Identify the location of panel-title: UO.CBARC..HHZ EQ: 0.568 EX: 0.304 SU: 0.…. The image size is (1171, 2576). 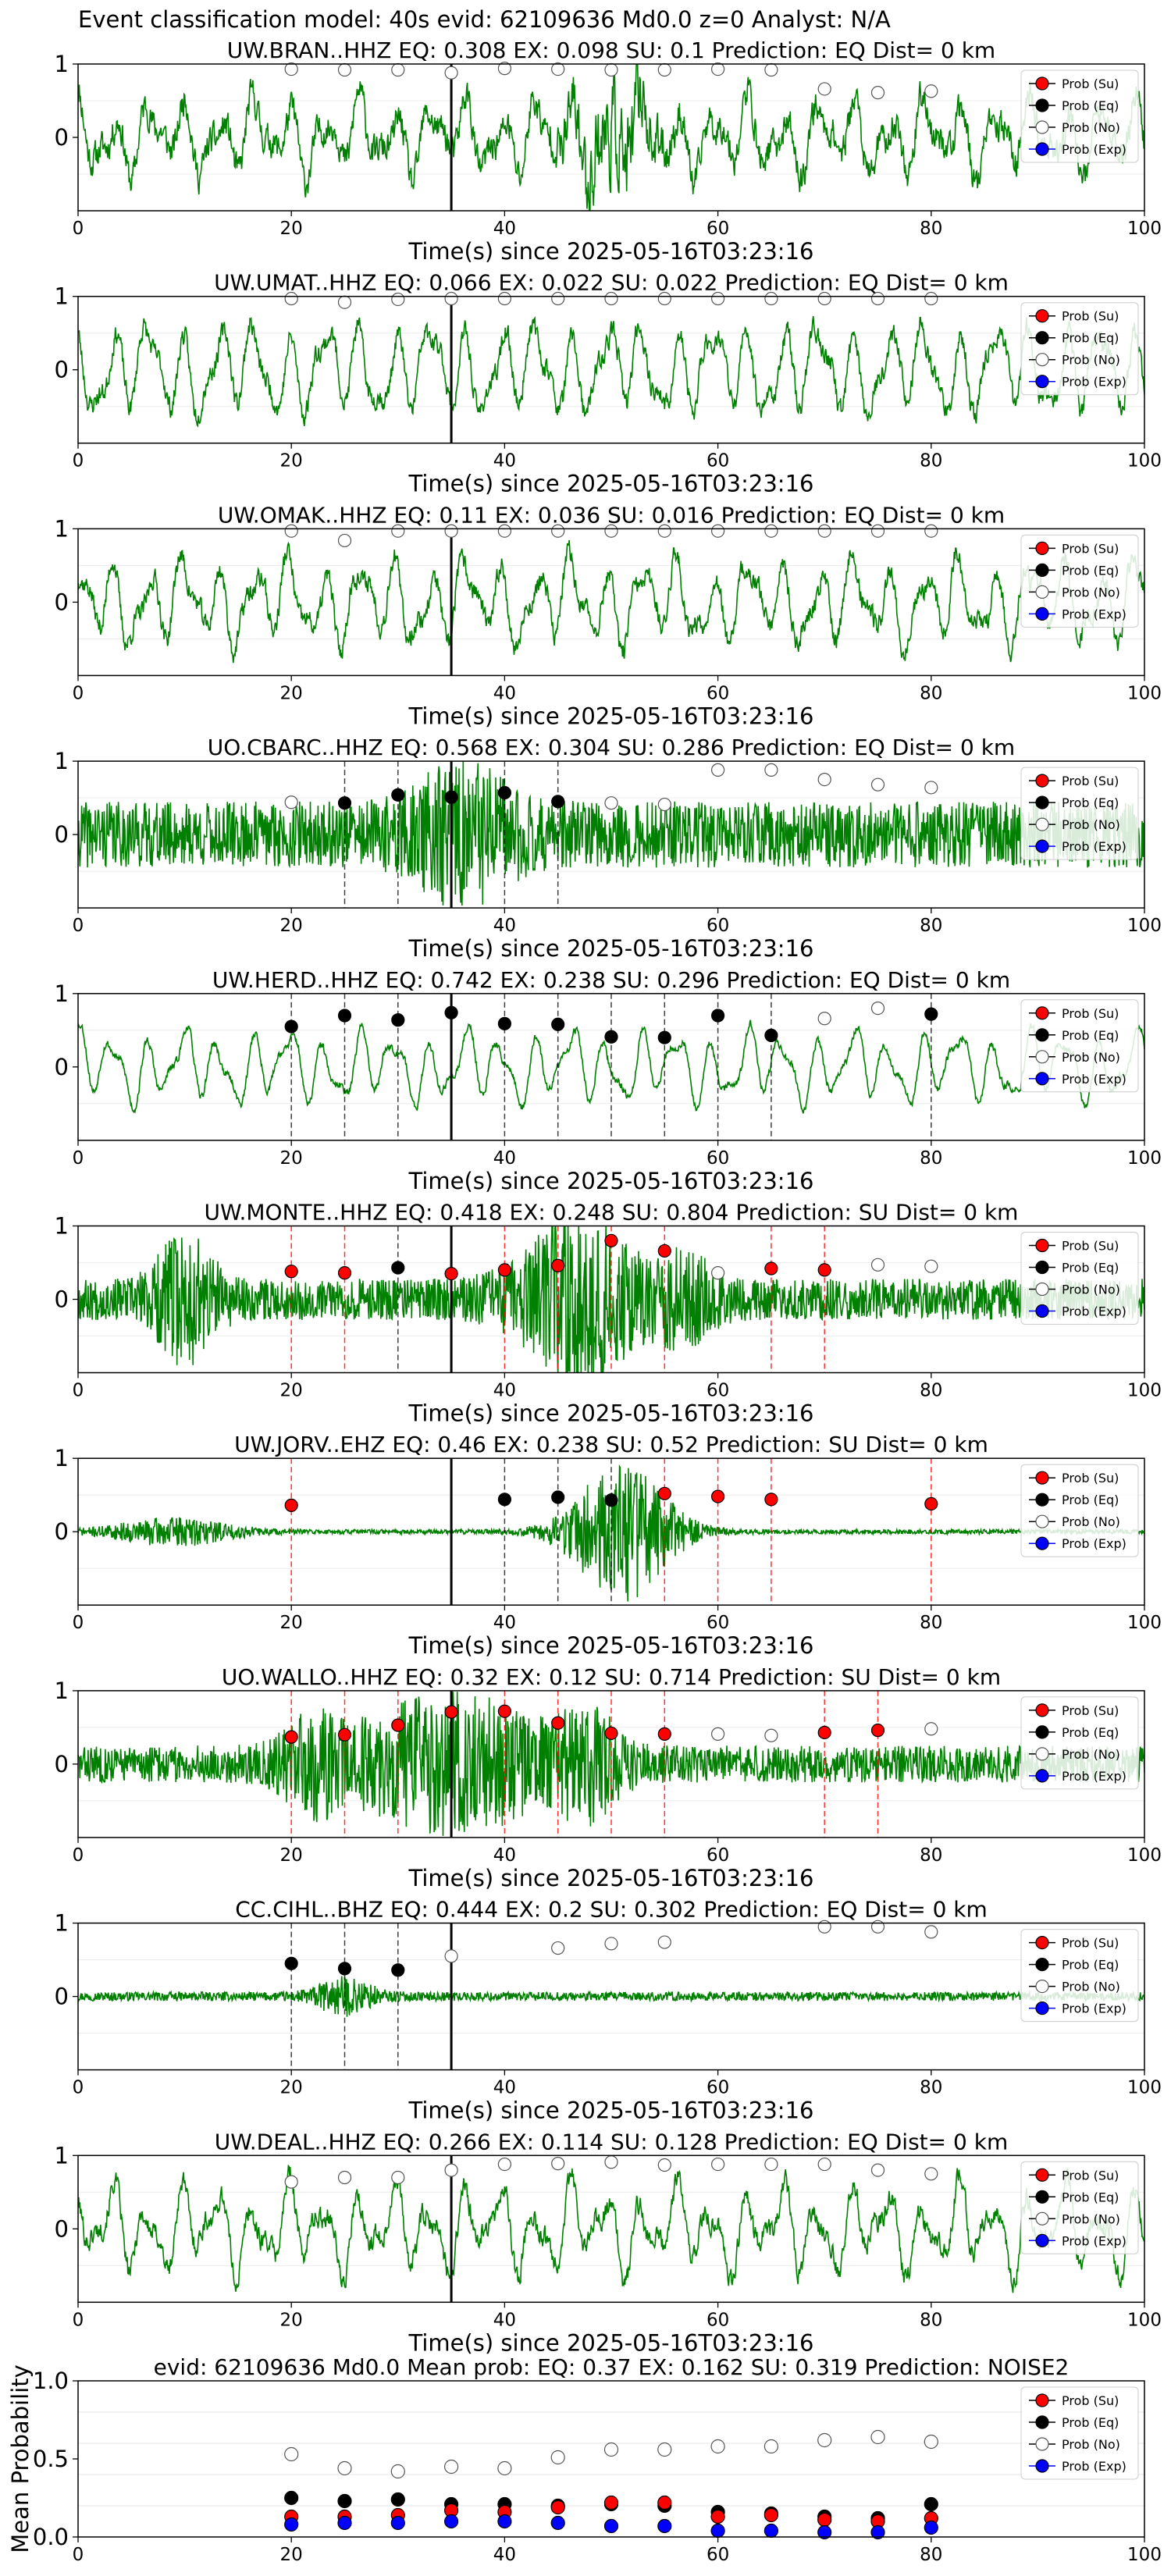
(611, 747).